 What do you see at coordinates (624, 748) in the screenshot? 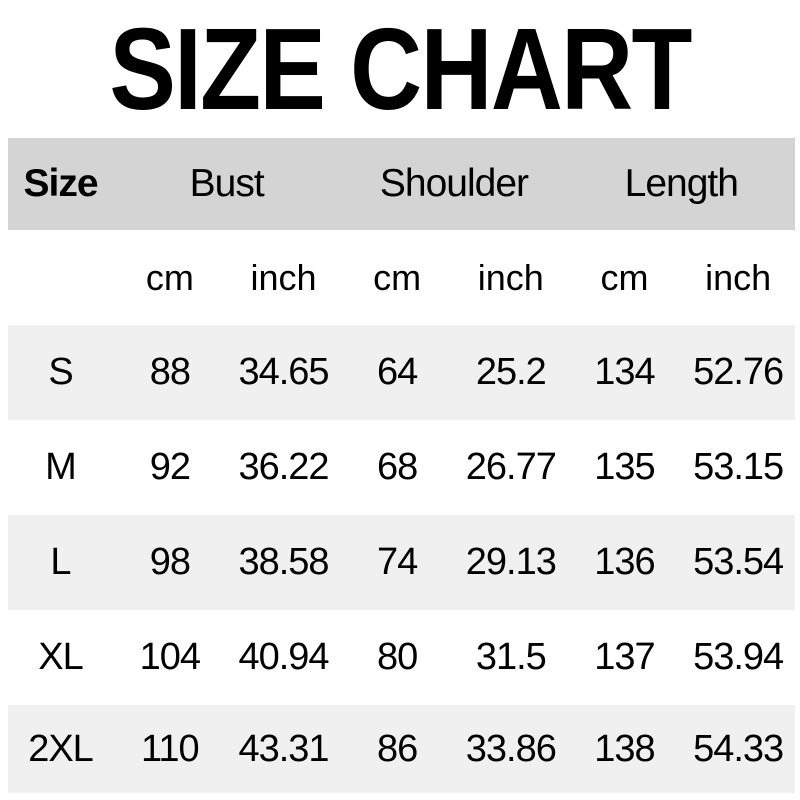
I see `value-cell-length-cm: 138` at bounding box center [624, 748].